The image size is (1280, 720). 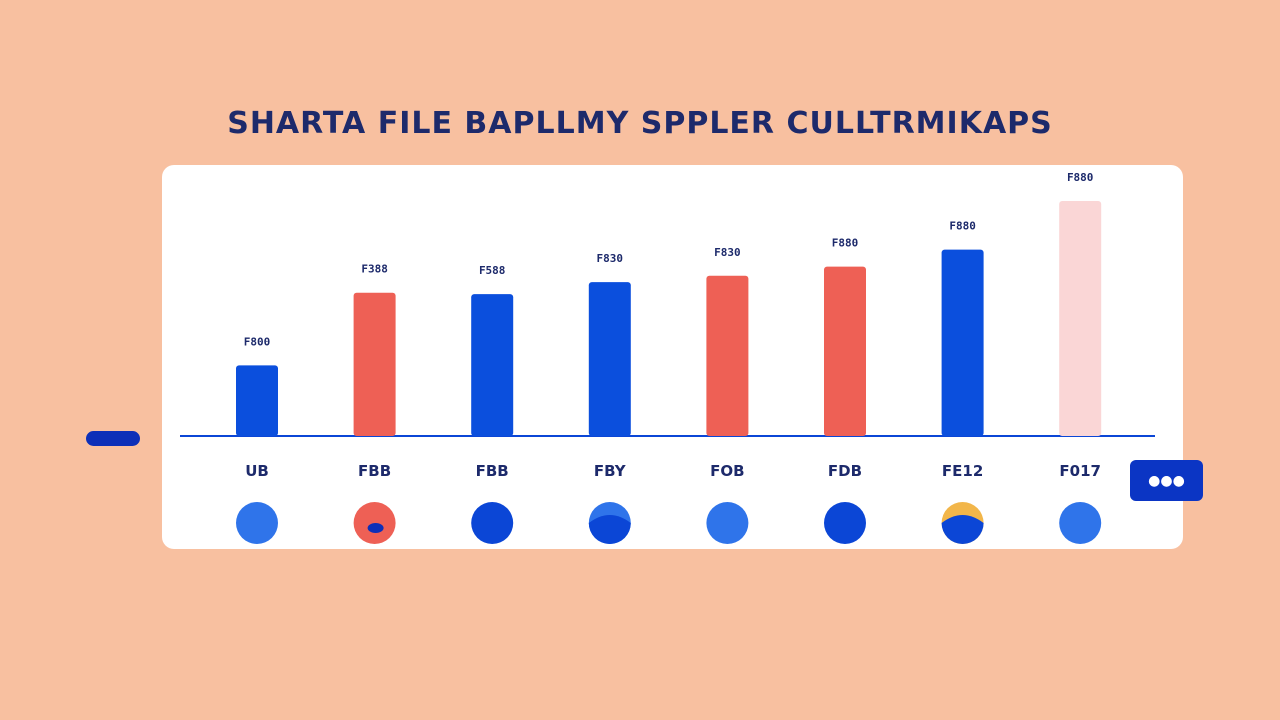 I want to click on action-pill-button: ●●●, so click(x=1166, y=480).